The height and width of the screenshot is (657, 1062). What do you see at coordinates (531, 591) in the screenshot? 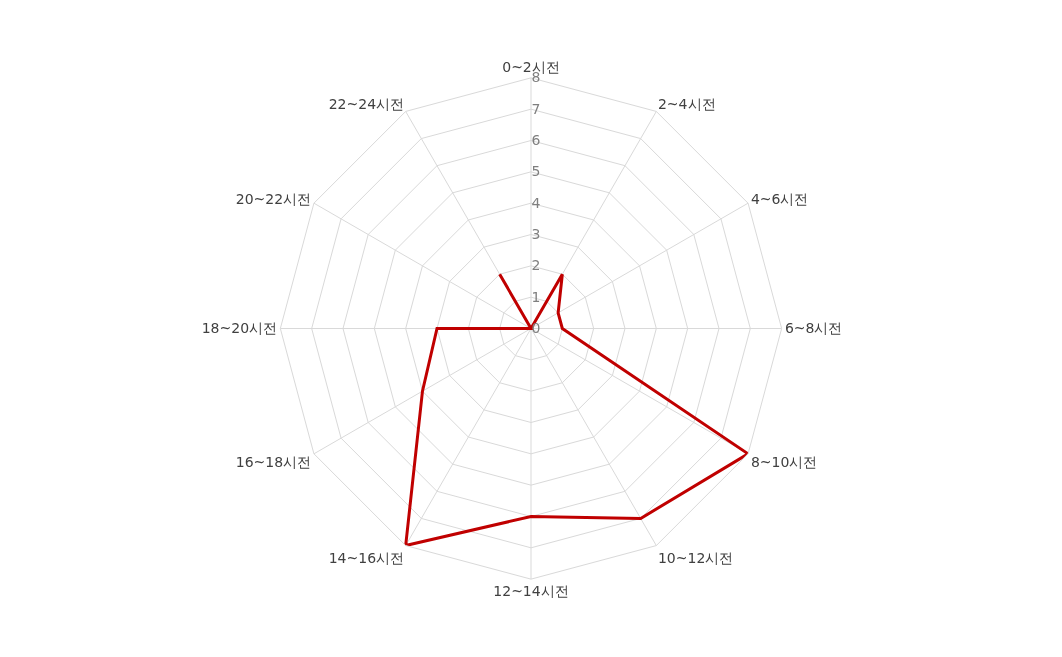
I see `spoke-label: 12~14시전` at bounding box center [531, 591].